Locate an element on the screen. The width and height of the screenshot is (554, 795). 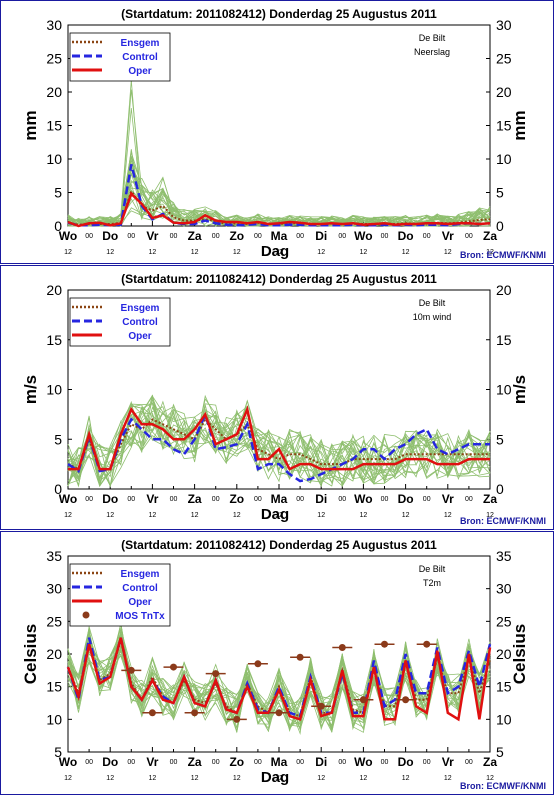
source-label: Bron: ECMWF/KNMI is located at coordinates (503, 255).